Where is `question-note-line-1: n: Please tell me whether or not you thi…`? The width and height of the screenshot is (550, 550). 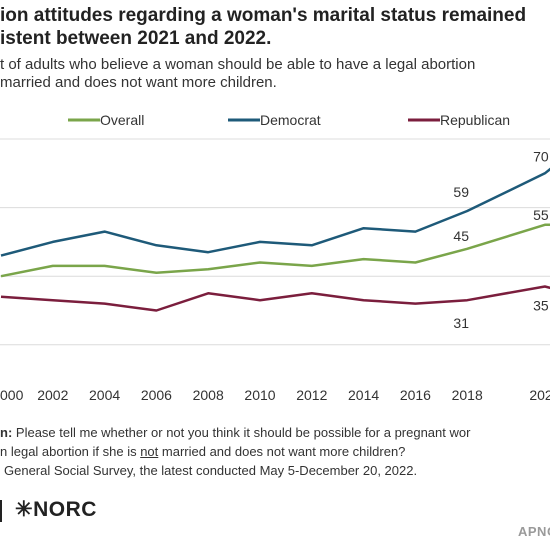 question-note-line-1: n: Please tell me whether or not you thi… is located at coordinates (235, 432).